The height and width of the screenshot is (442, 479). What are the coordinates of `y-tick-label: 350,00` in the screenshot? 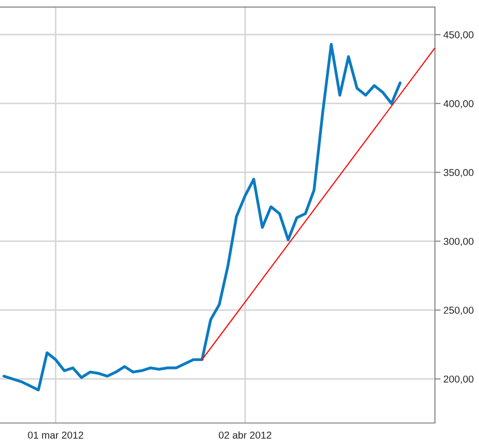 It's located at (459, 173).